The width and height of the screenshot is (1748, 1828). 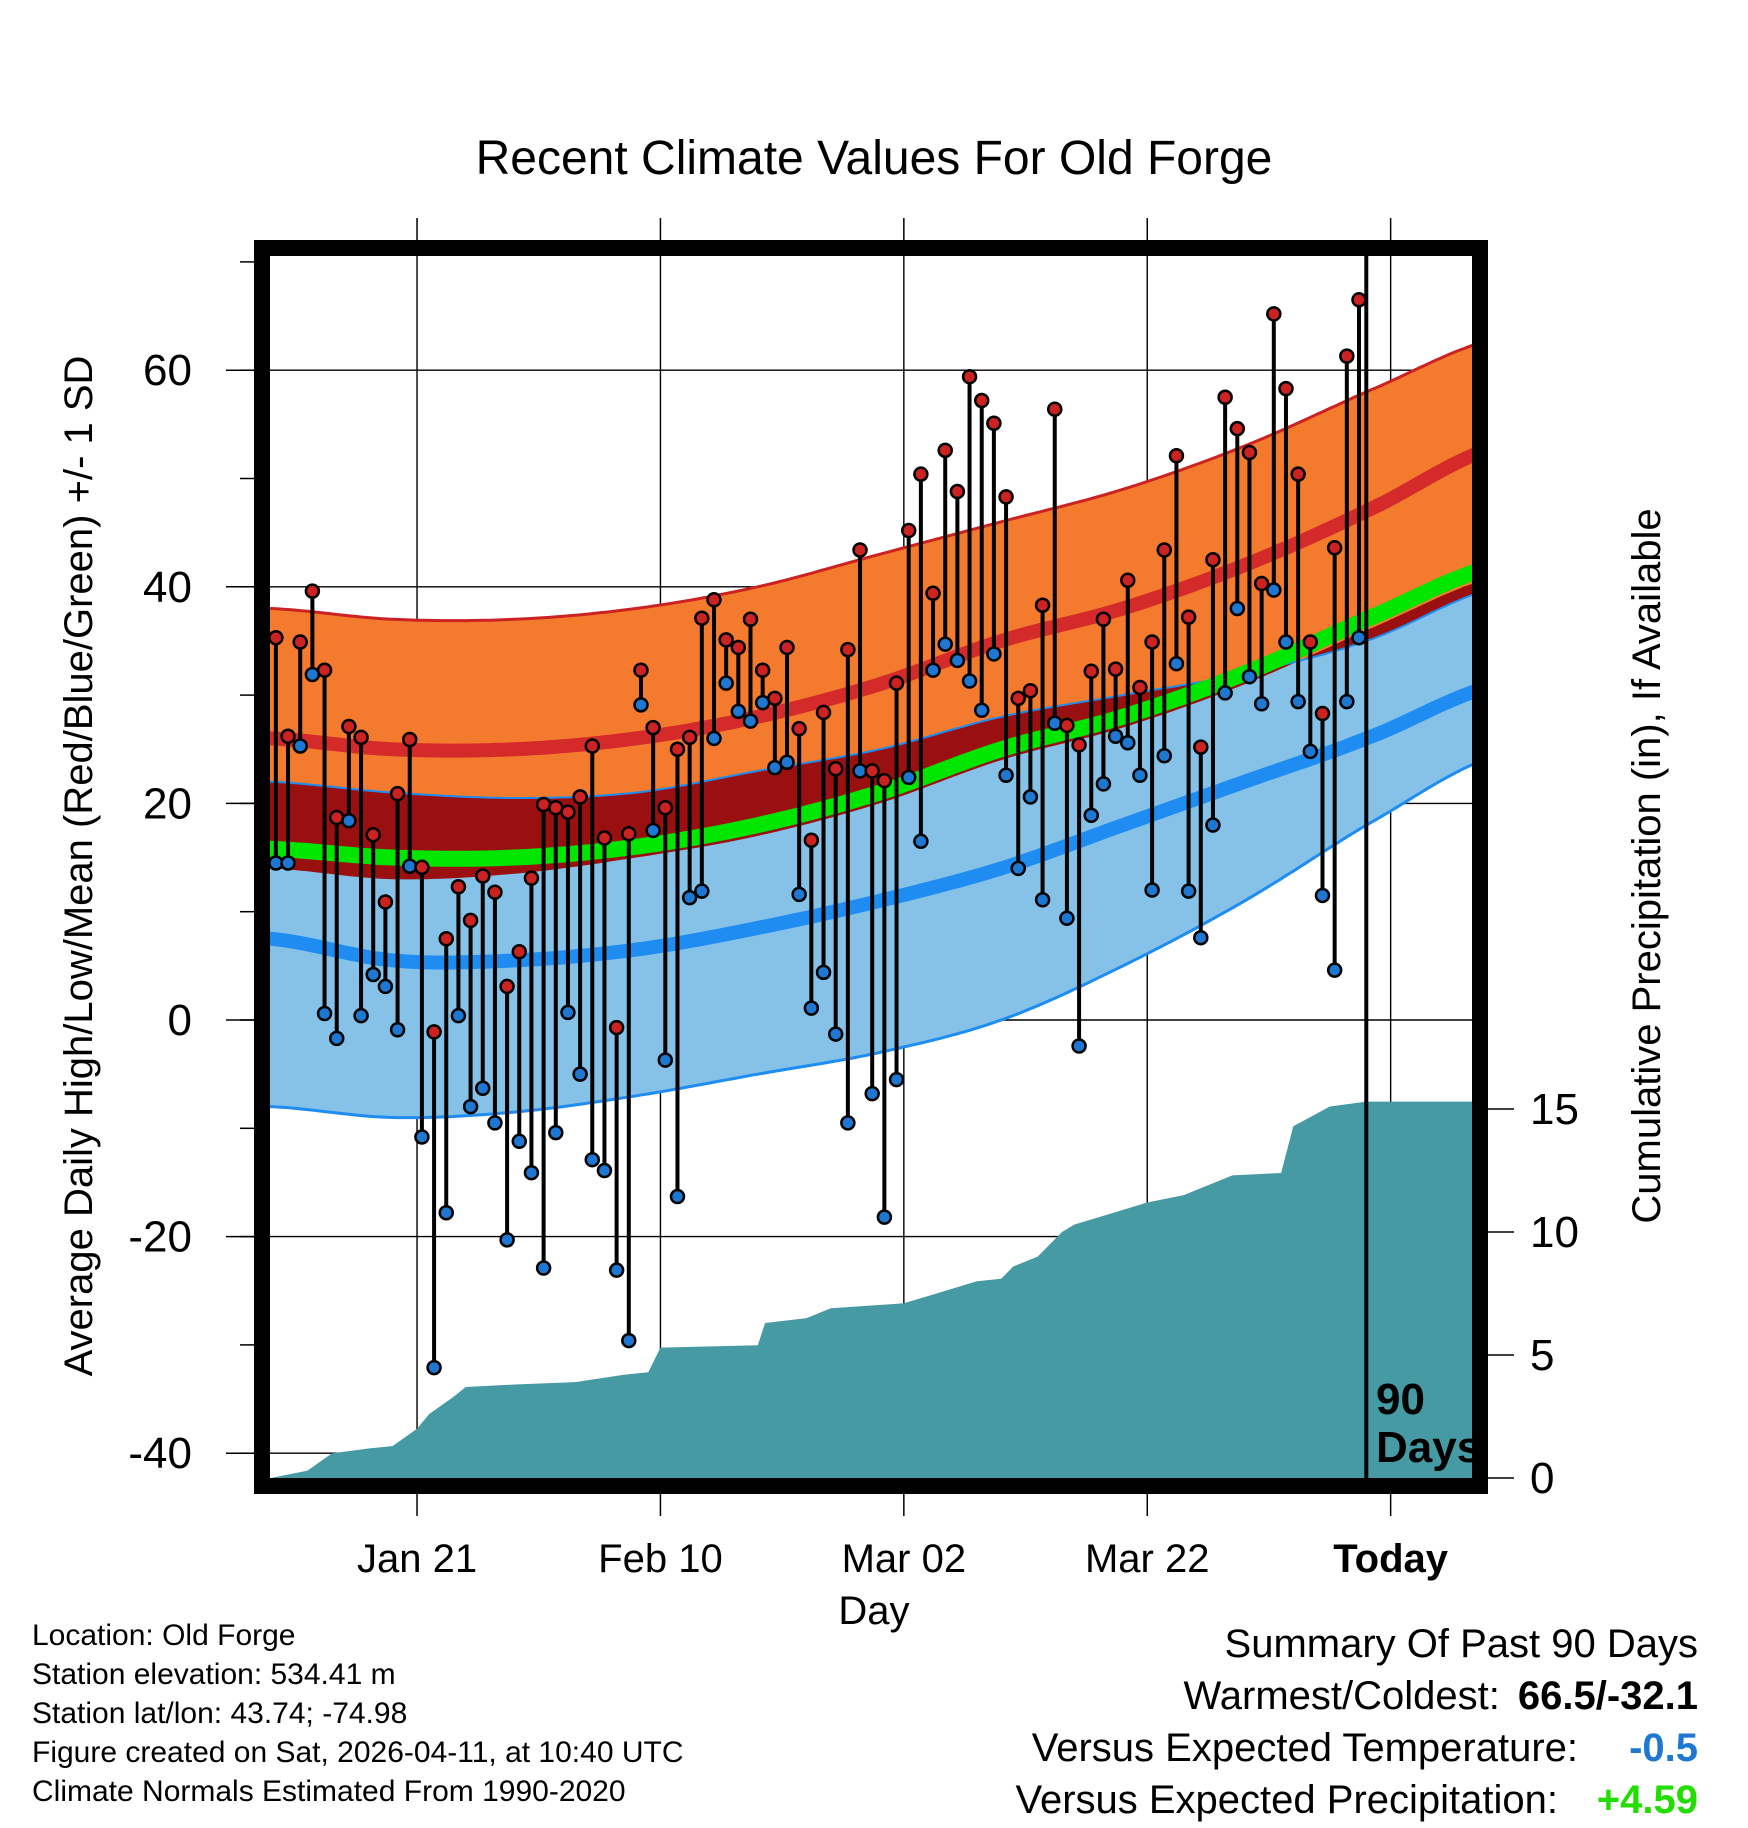 What do you see at coordinates (1461, 1644) in the screenshot?
I see `summary-title: Summary Of Past 90 Days` at bounding box center [1461, 1644].